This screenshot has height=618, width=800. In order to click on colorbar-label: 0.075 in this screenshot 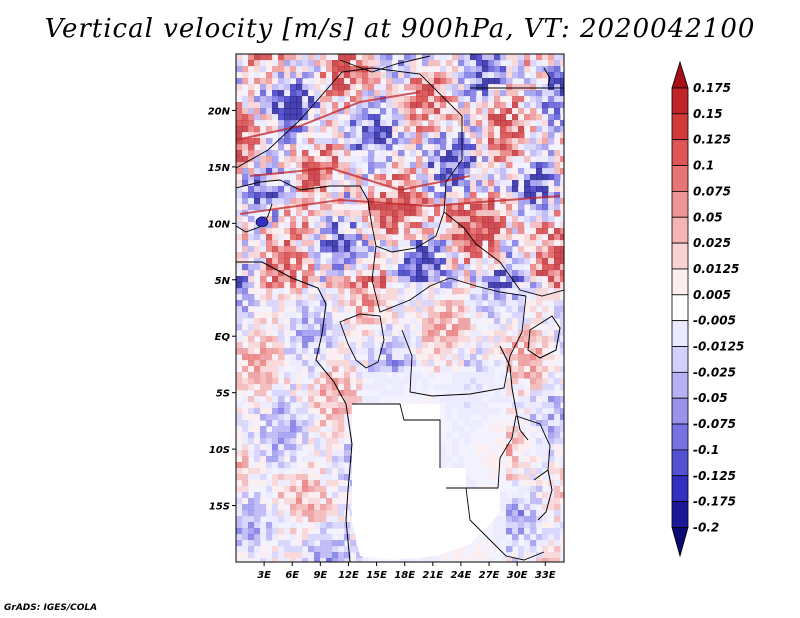, I will do `click(712, 191)`.